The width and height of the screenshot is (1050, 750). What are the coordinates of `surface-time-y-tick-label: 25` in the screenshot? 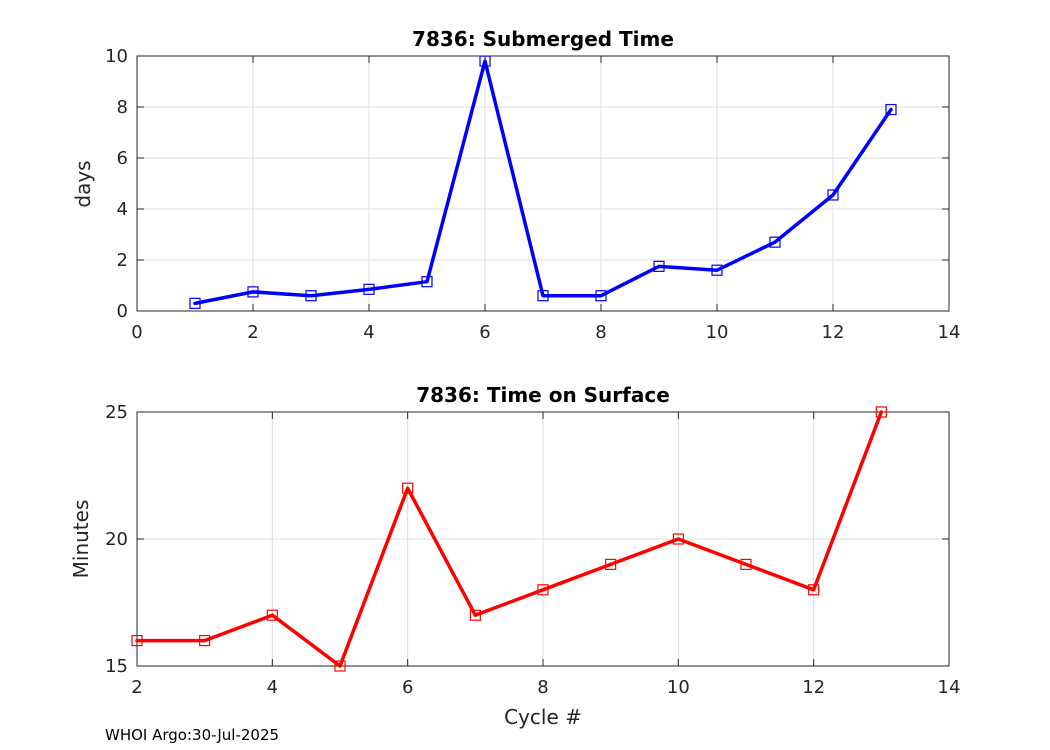 It's located at (116, 412).